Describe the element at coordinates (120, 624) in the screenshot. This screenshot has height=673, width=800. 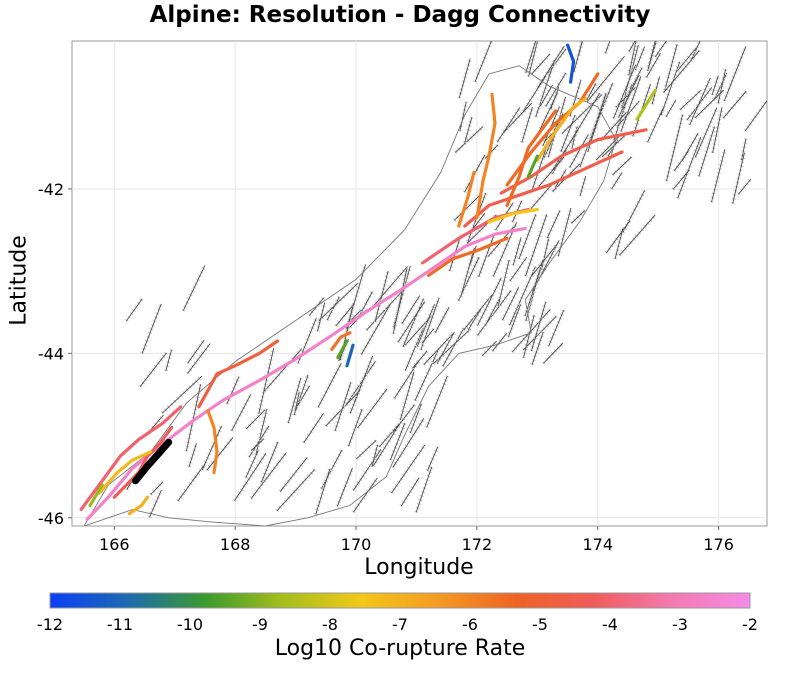
I see `colorbar-tick-label: -11` at that location.